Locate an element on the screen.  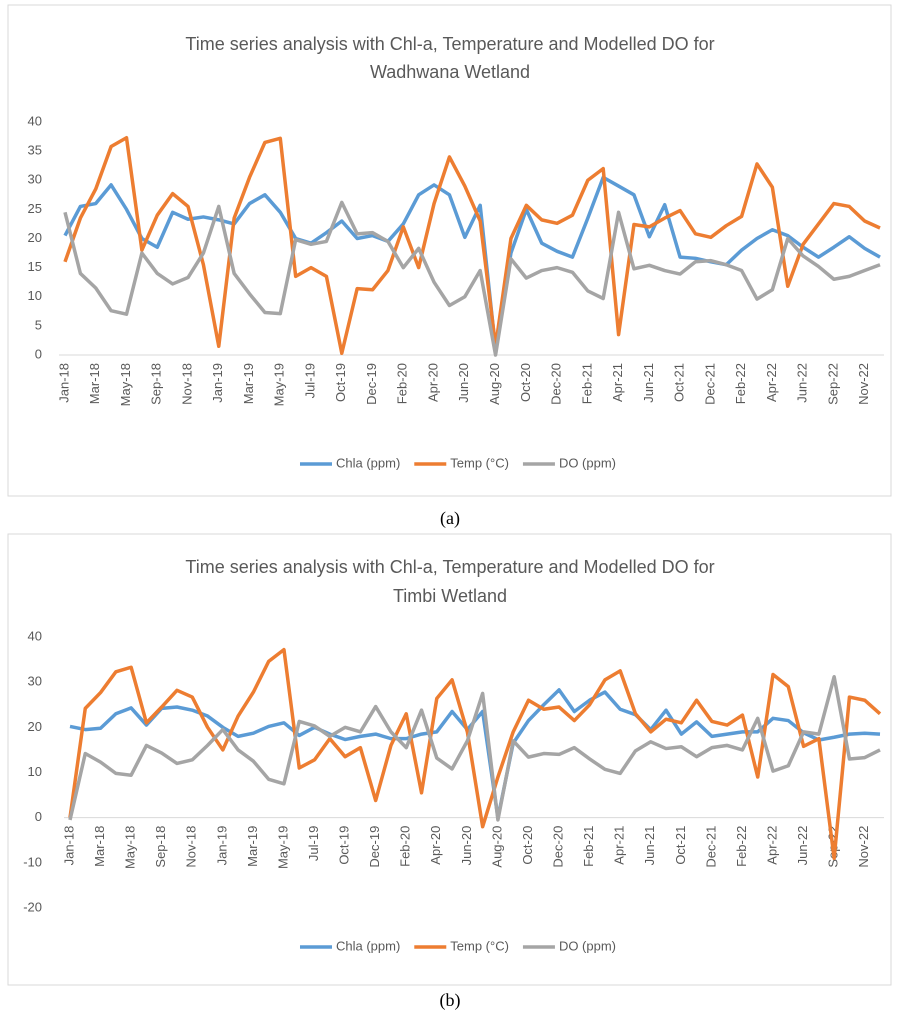
y-tick-label: 25 is located at coordinates (35, 208).